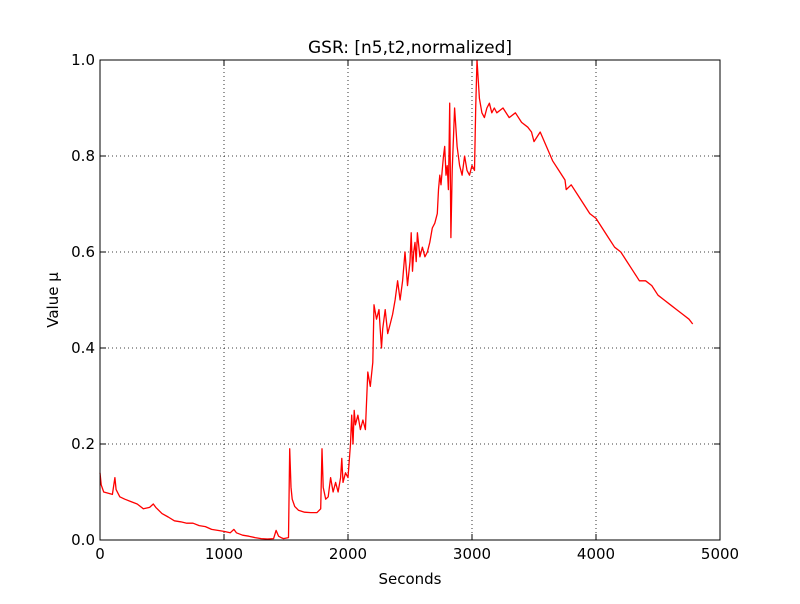  I want to click on x-tick-label: 2000, so click(348, 554).